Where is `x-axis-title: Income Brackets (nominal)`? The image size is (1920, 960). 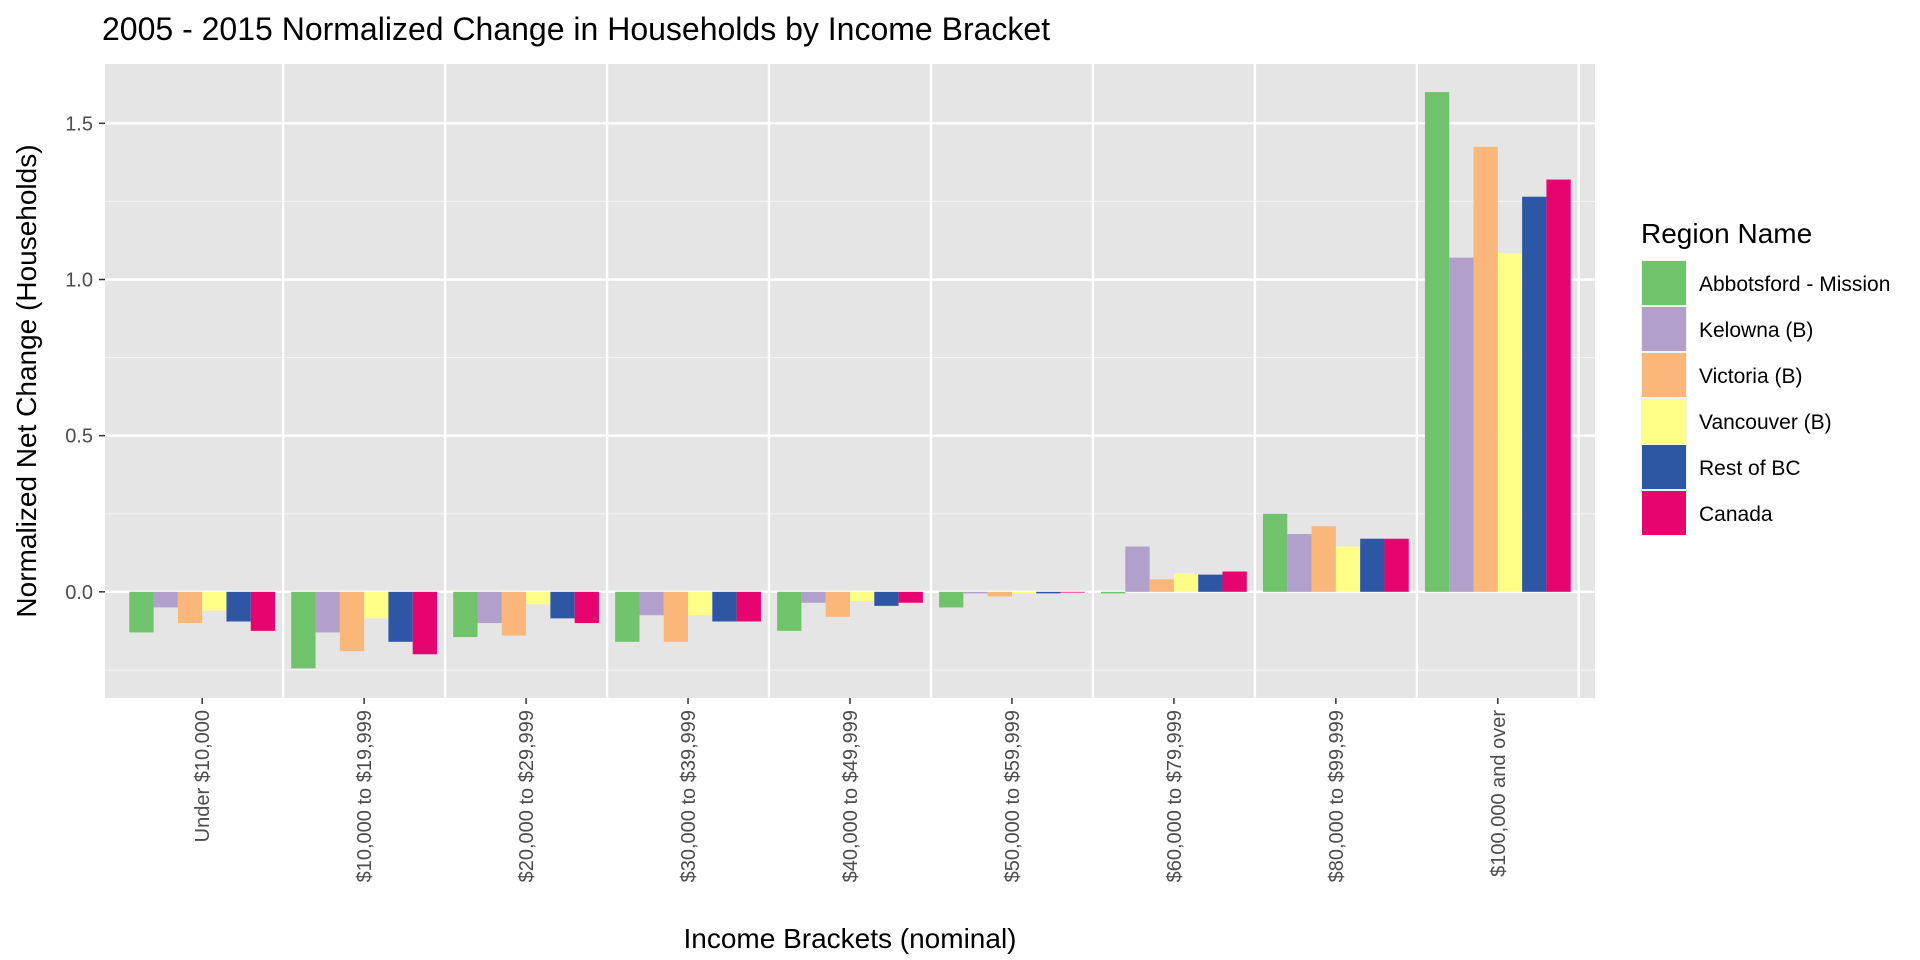
x-axis-title: Income Brackets (nominal) is located at coordinates (849, 938).